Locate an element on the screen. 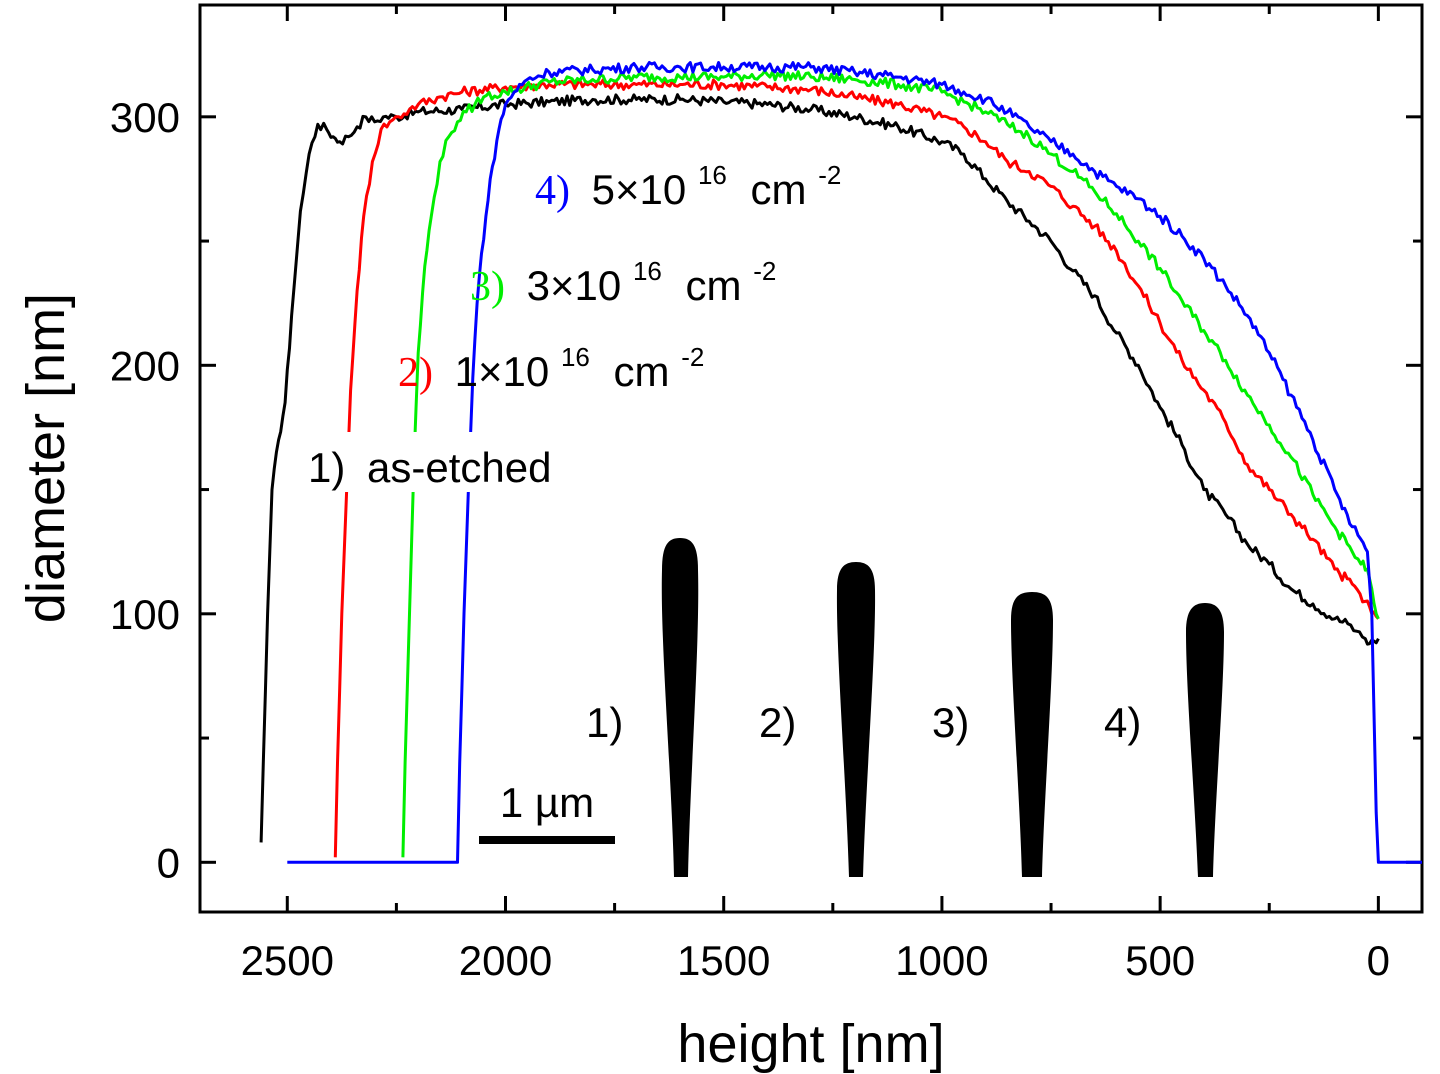 The width and height of the screenshot is (1440, 1074). legend-value-3: 3×10 is located at coordinates (574, 285).